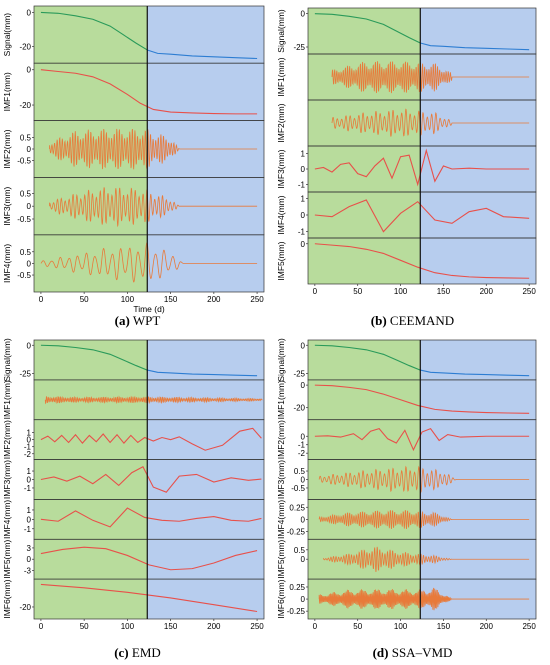  What do you see at coordinates (299, 408) in the screenshot?
I see `ytick-label-d-1-1: -20` at bounding box center [299, 408].